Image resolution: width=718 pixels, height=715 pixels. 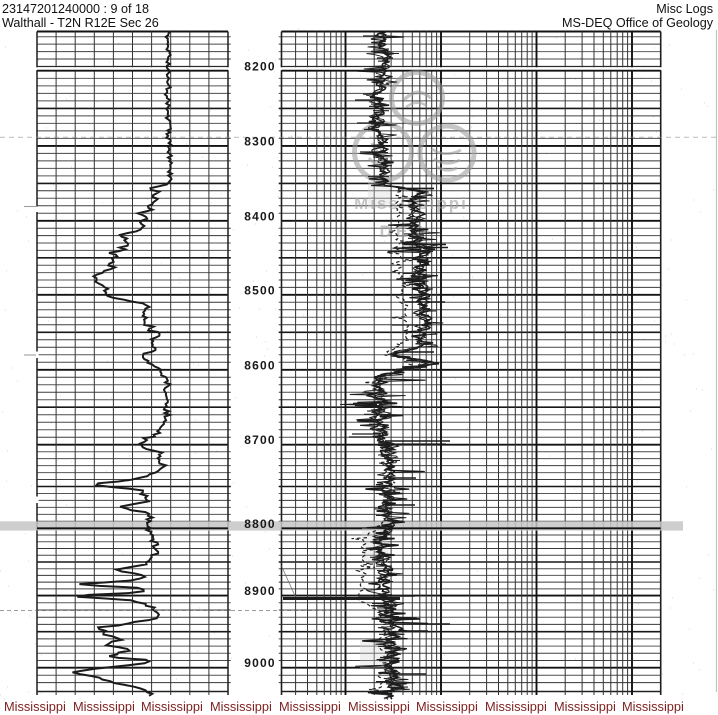 What do you see at coordinates (260, 141) in the screenshot?
I see `svg-text: 8300` at bounding box center [260, 141].